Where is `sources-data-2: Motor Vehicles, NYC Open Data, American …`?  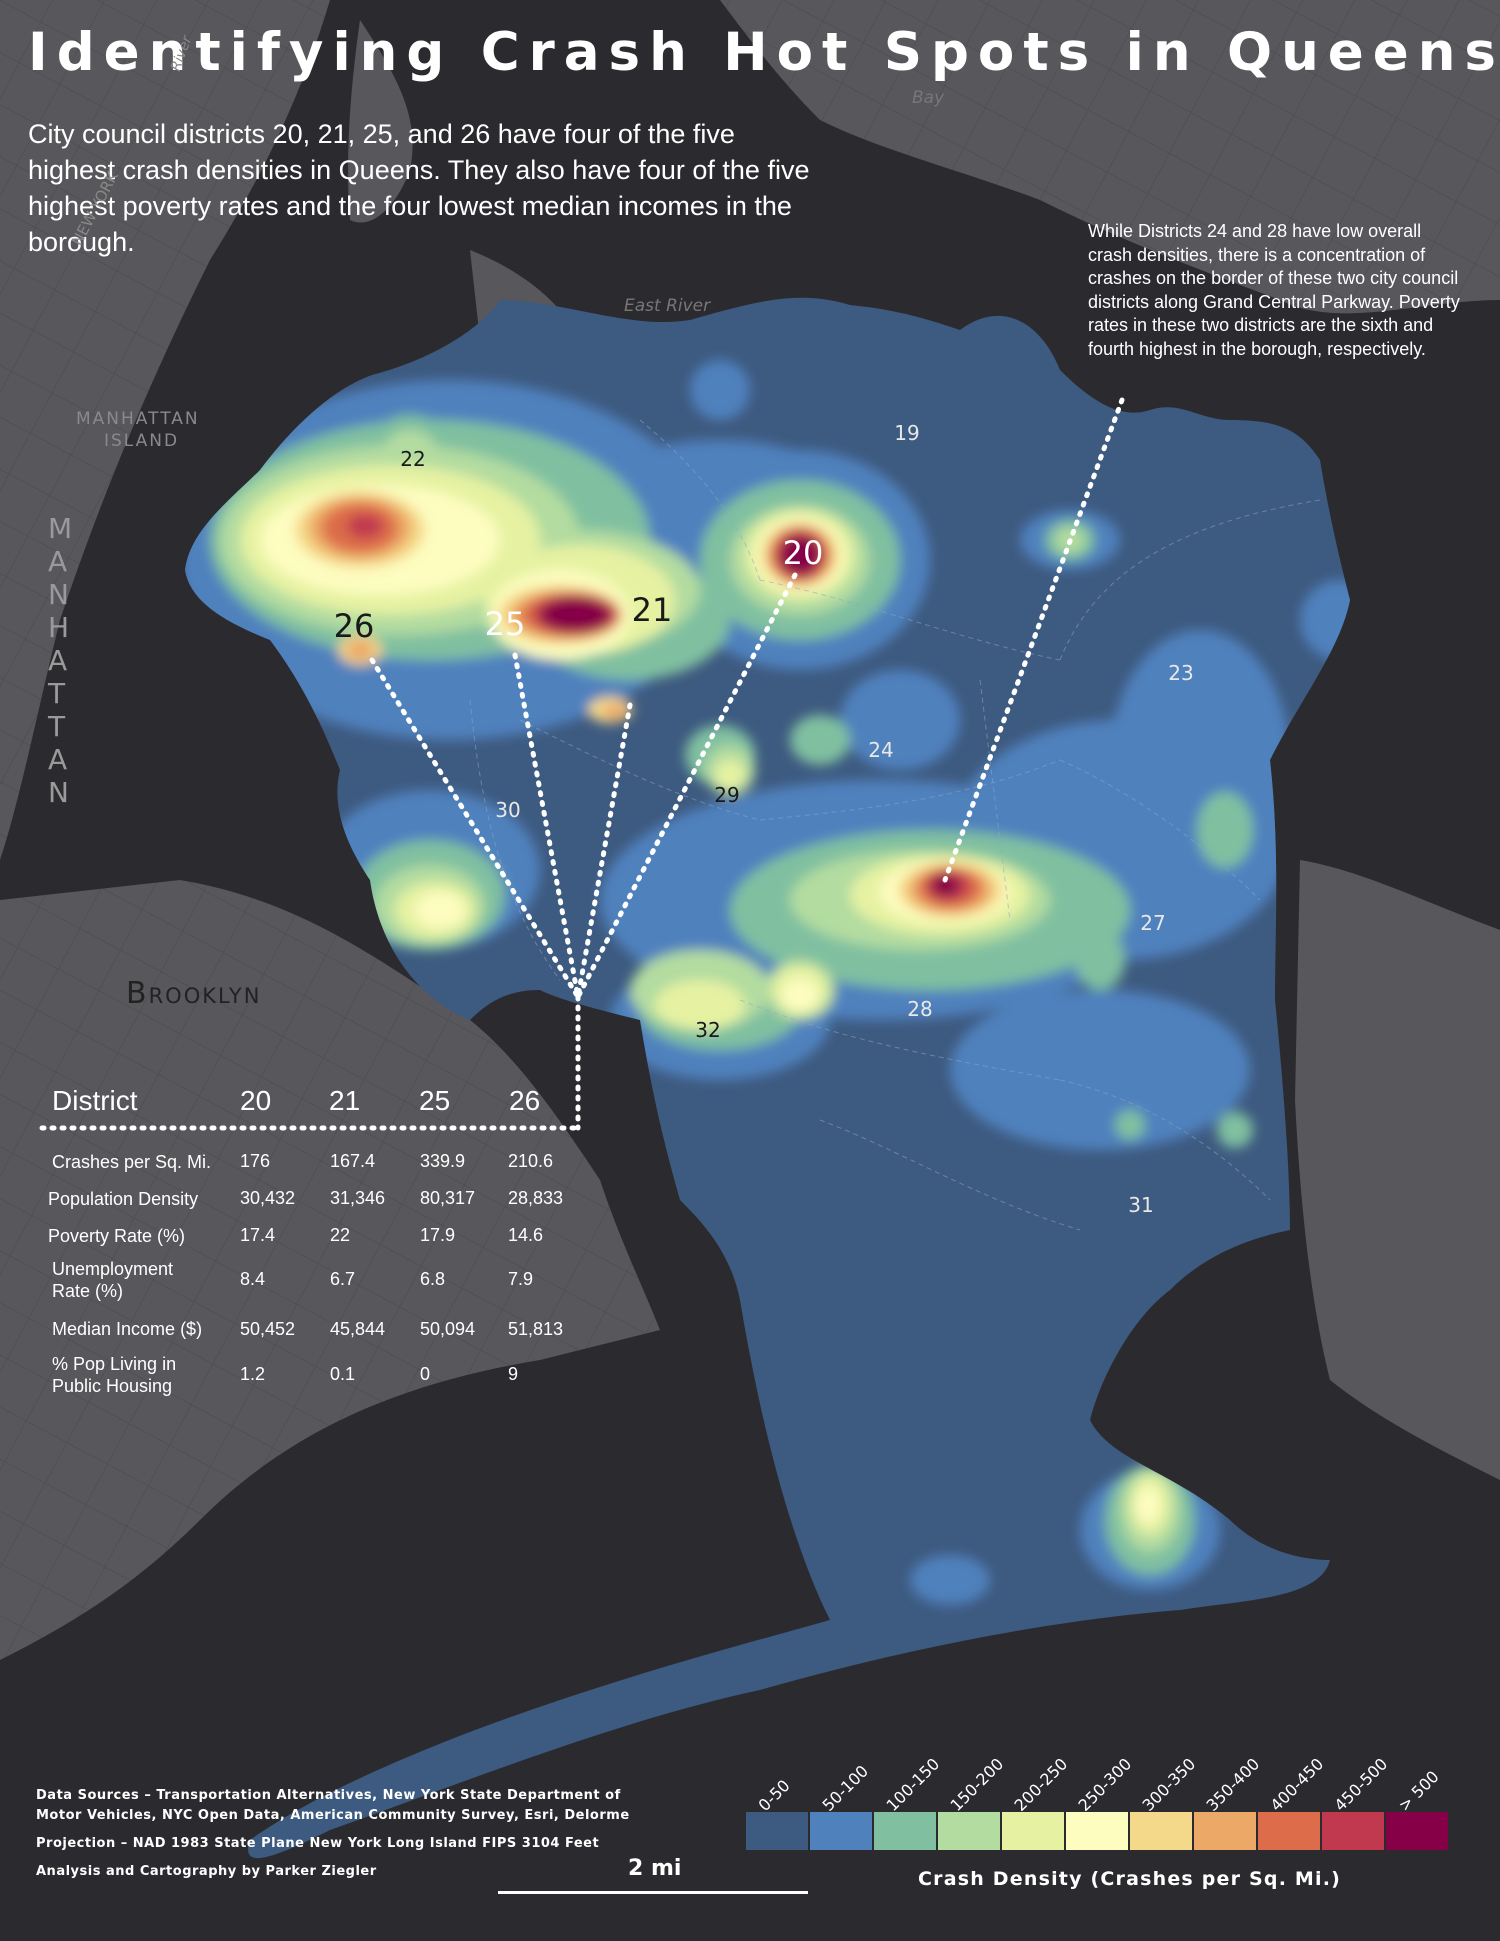 sources-data-2: Motor Vehicles, NYC Open Data, American … is located at coordinates (333, 1815).